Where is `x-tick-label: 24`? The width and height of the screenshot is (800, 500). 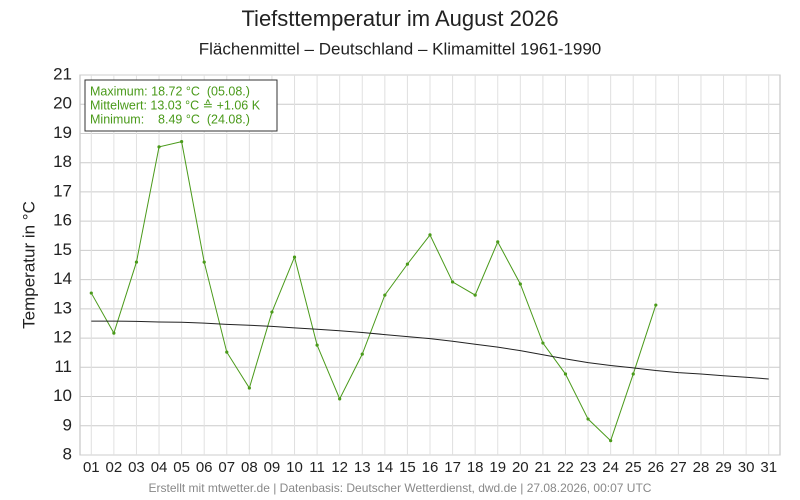
x-tick-label: 24 is located at coordinates (610, 467).